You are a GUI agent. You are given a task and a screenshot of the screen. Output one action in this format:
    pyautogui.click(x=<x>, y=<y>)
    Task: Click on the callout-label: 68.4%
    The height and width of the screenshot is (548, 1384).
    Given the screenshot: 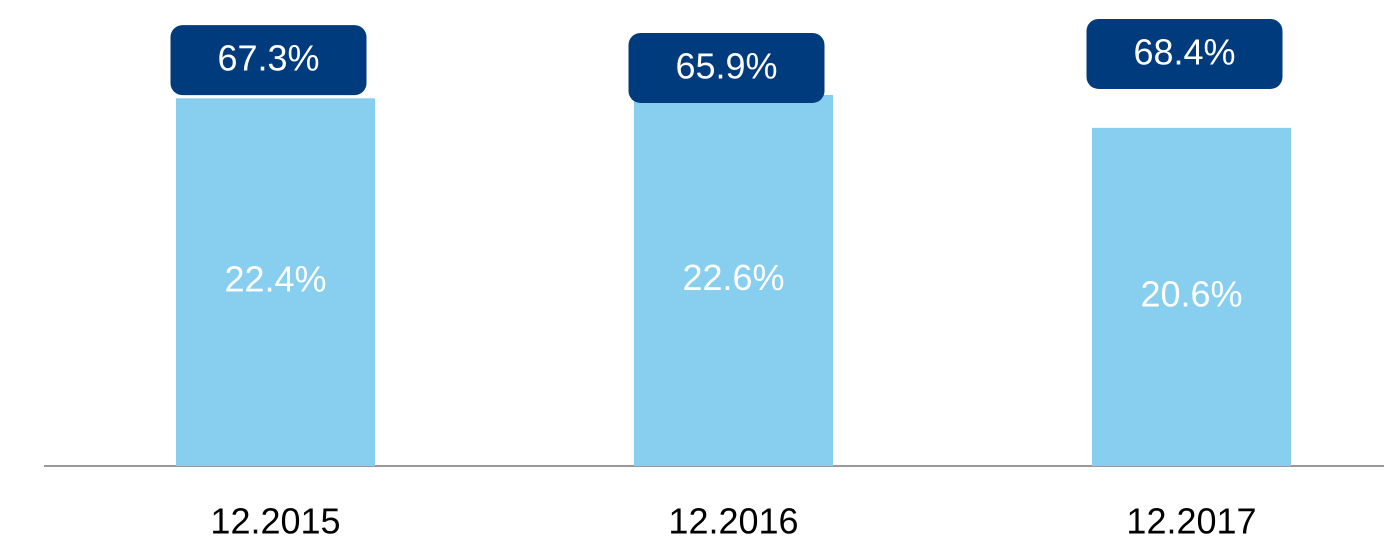 What is the action you would take?
    pyautogui.click(x=1184, y=51)
    